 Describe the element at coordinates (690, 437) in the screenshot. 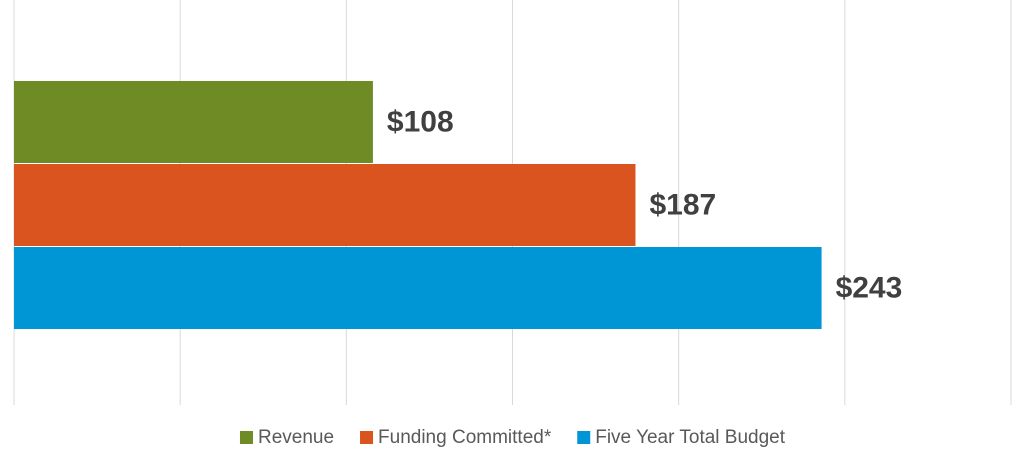

I see `legend-label: Five Year Total Budget` at that location.